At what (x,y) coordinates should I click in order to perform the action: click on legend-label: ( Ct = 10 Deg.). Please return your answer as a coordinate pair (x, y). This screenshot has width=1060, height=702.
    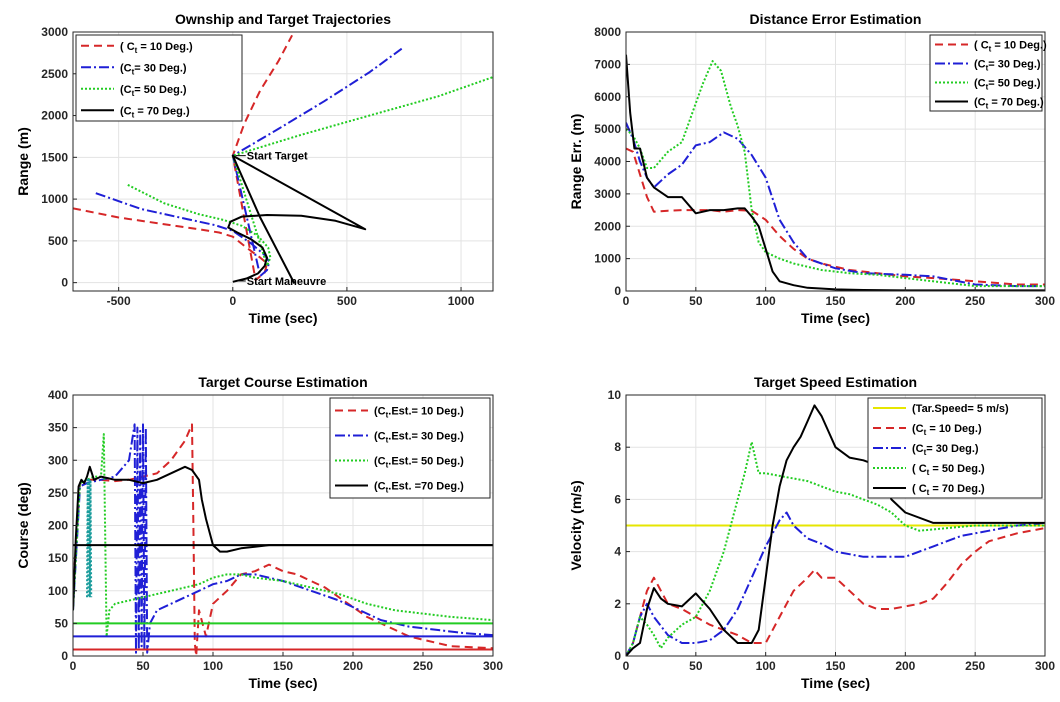
    Looking at the image, I should click on (1010, 47).